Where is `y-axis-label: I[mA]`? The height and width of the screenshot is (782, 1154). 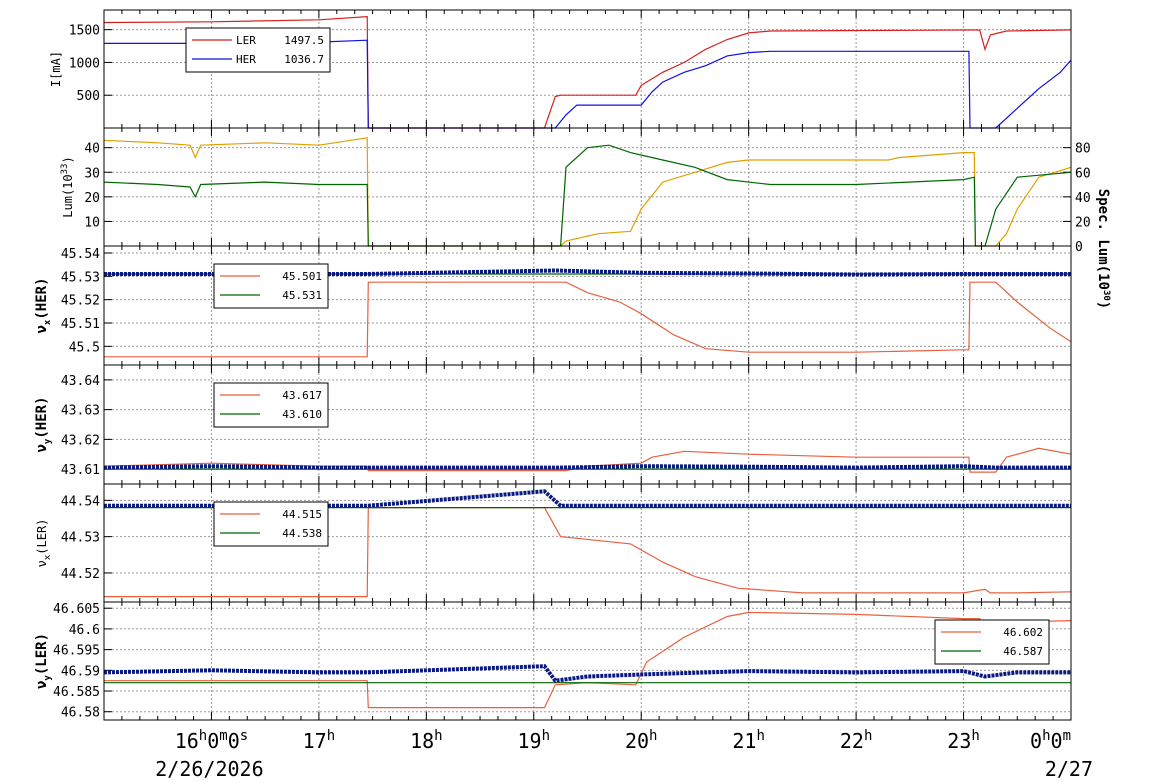 y-axis-label: I[mA] is located at coordinates (56, 69).